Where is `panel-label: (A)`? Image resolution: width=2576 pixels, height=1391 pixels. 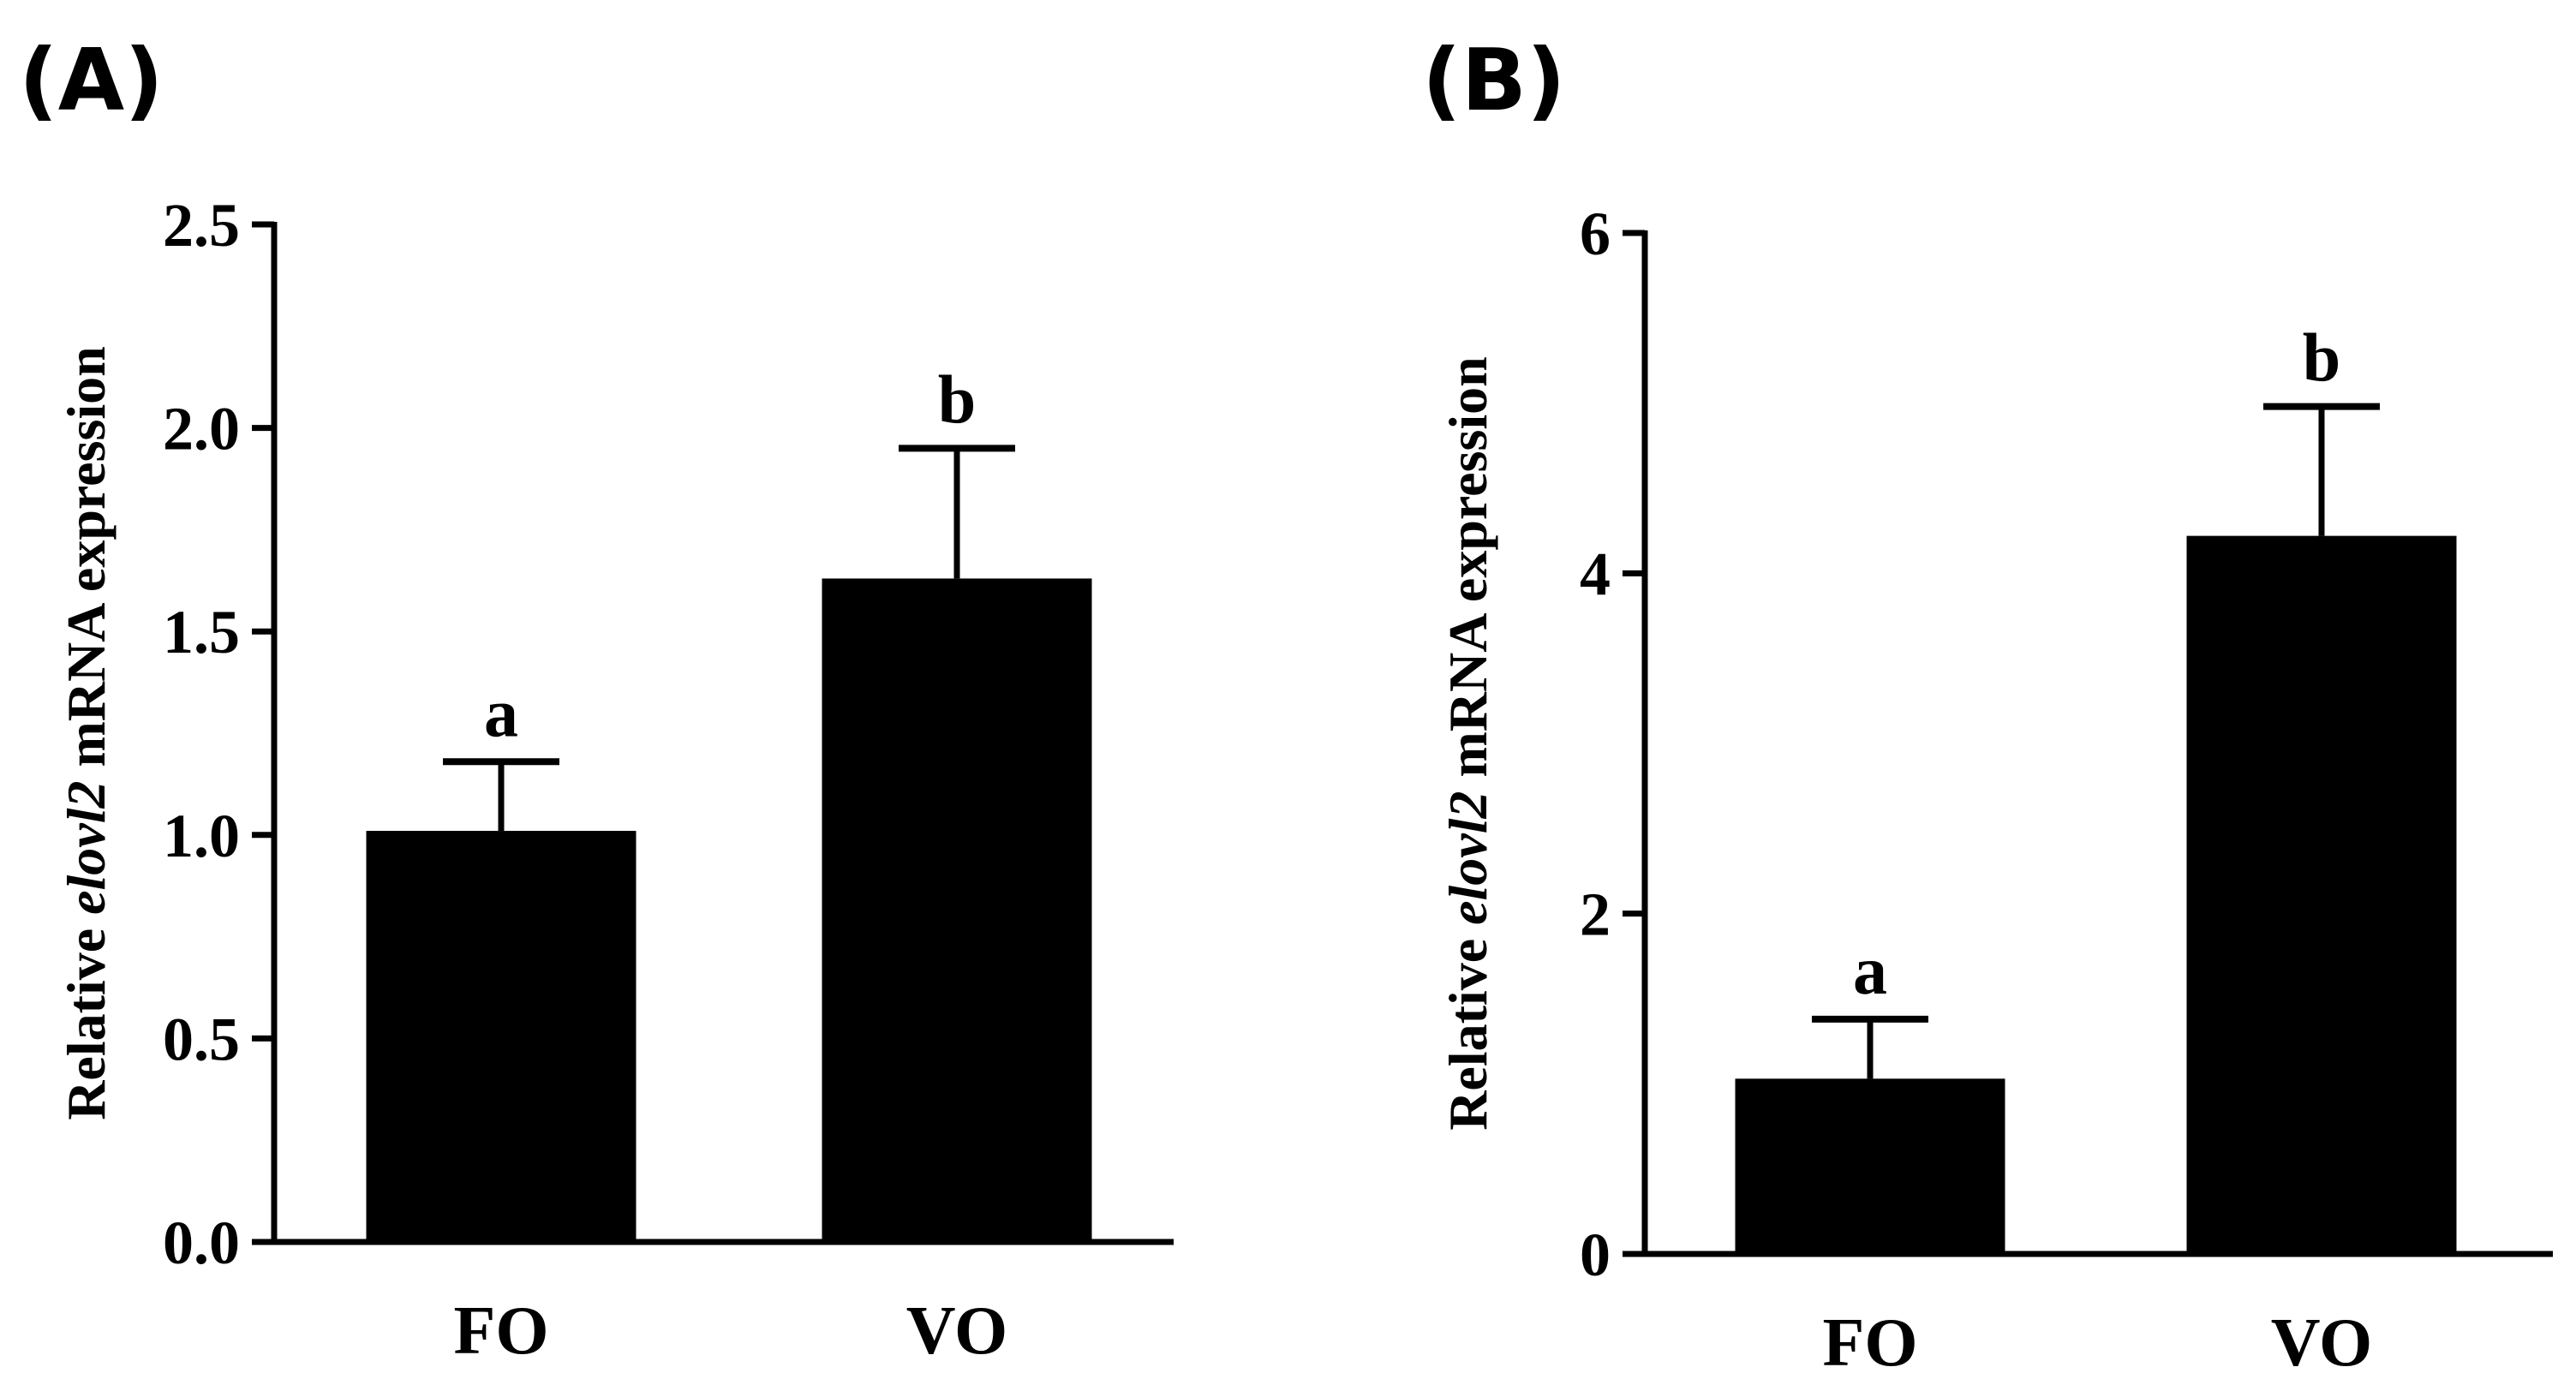
panel-label: (A) is located at coordinates (92, 80).